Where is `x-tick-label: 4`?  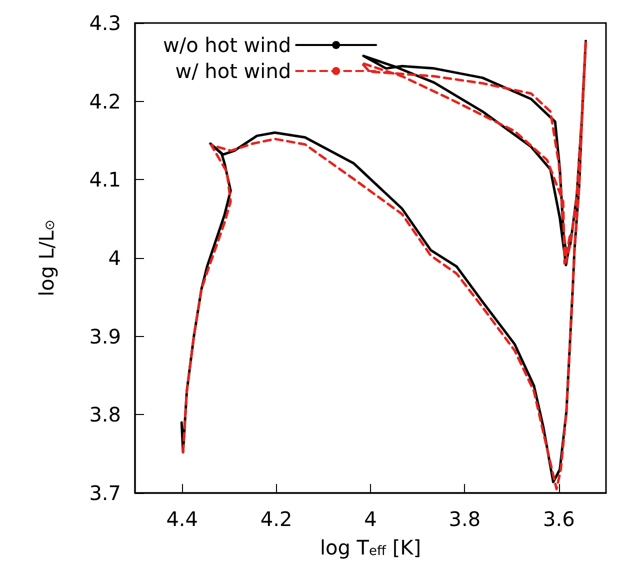 x-tick-label: 4 is located at coordinates (370, 519).